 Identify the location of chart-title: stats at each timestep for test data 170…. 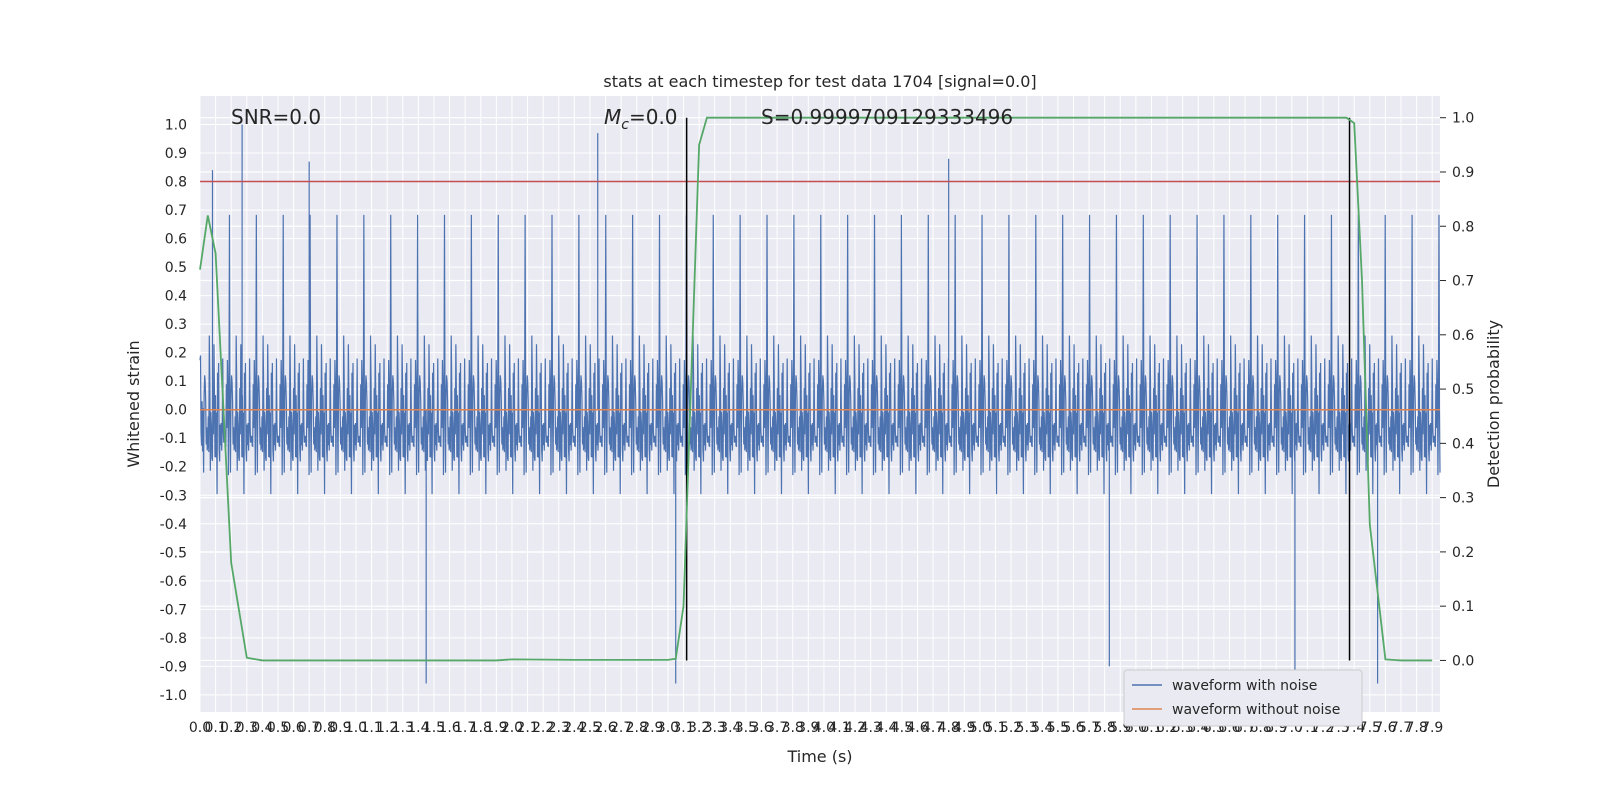
(819, 81).